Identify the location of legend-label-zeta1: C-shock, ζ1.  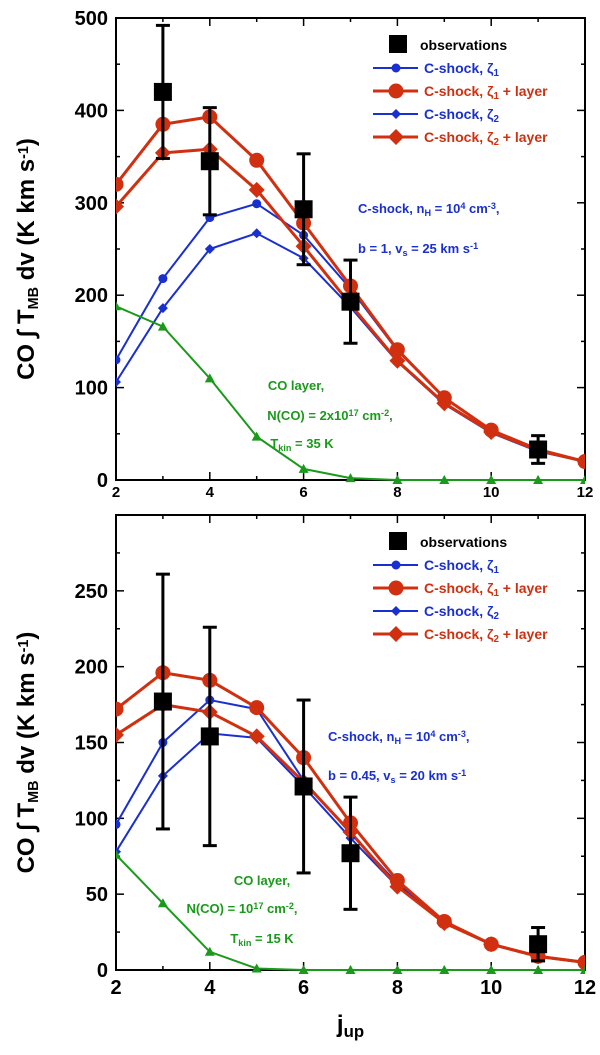
(461, 566).